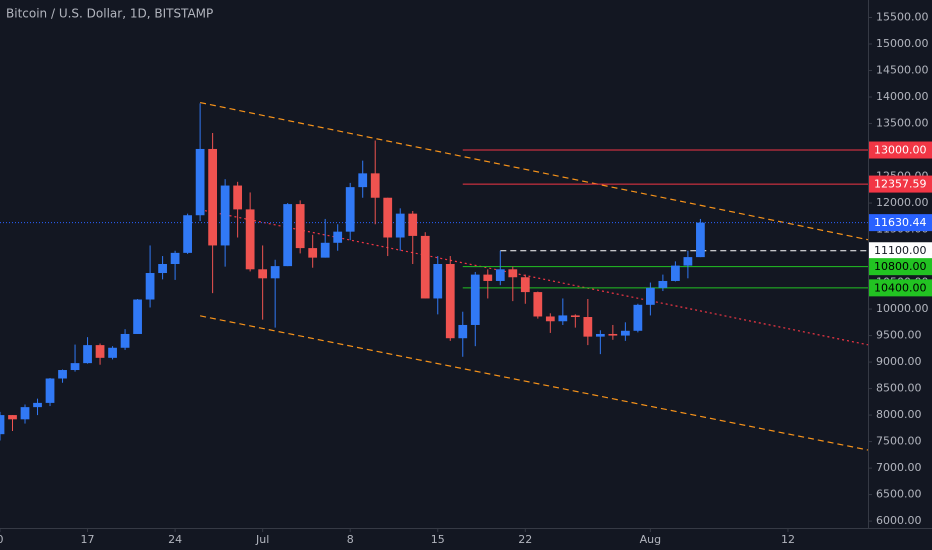  Describe the element at coordinates (899, 414) in the screenshot. I see `y-tick-label: 8000.00` at that location.